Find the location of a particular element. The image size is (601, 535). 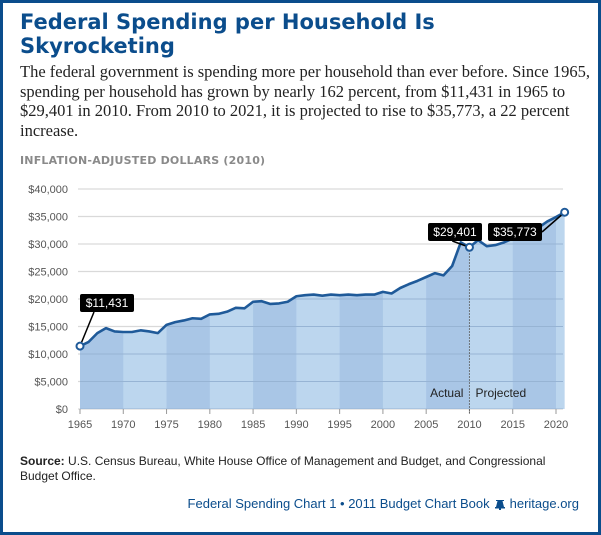

y-tick-label: $25,000 is located at coordinates (48, 273).